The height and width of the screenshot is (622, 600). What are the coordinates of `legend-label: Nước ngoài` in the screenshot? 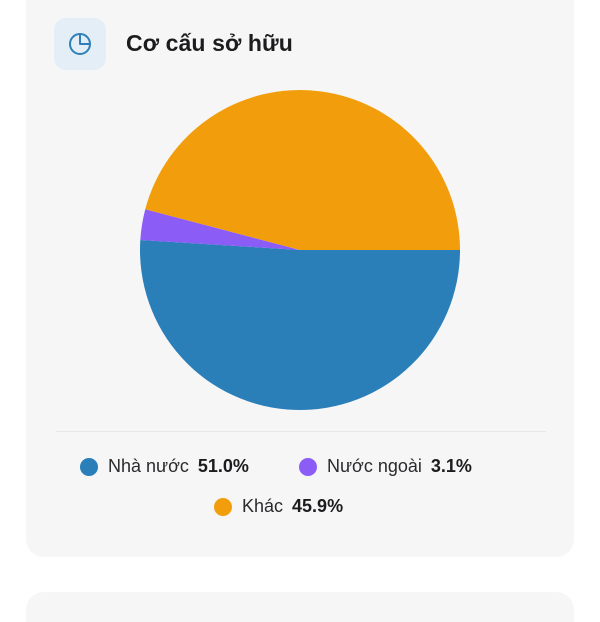 It's located at (374, 466).